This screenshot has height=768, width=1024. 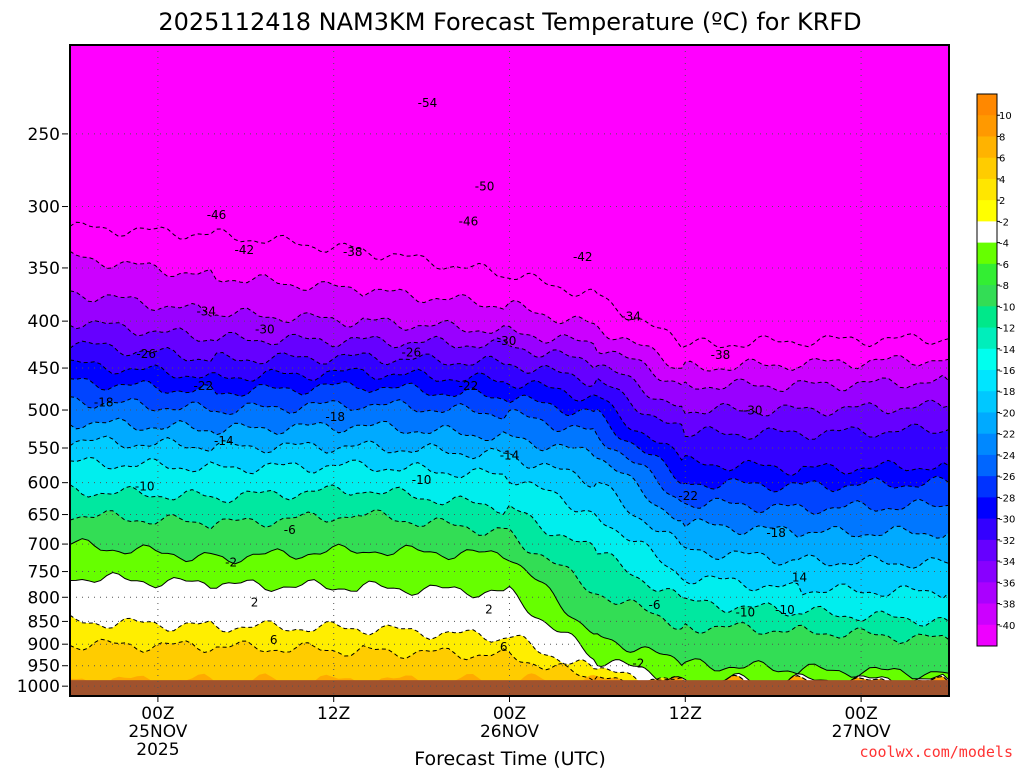 What do you see at coordinates (1007, 605) in the screenshot?
I see `colorbar-label: -38` at bounding box center [1007, 605].